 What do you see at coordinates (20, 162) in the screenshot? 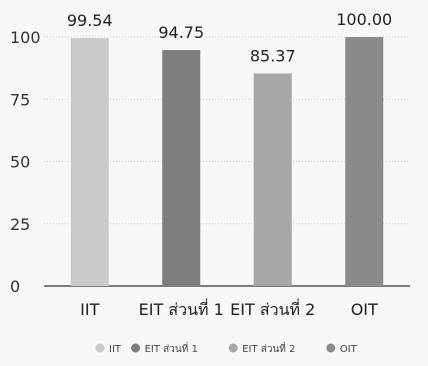
I see `y-tick-label: 50` at bounding box center [20, 162].